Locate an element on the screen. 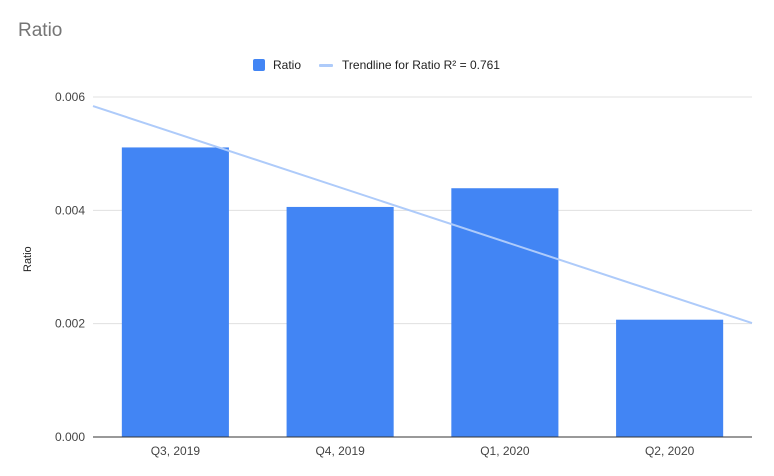 Image resolution: width=774 pixels, height=476 pixels. x-tick-label: Q4, 2019 is located at coordinates (340, 451).